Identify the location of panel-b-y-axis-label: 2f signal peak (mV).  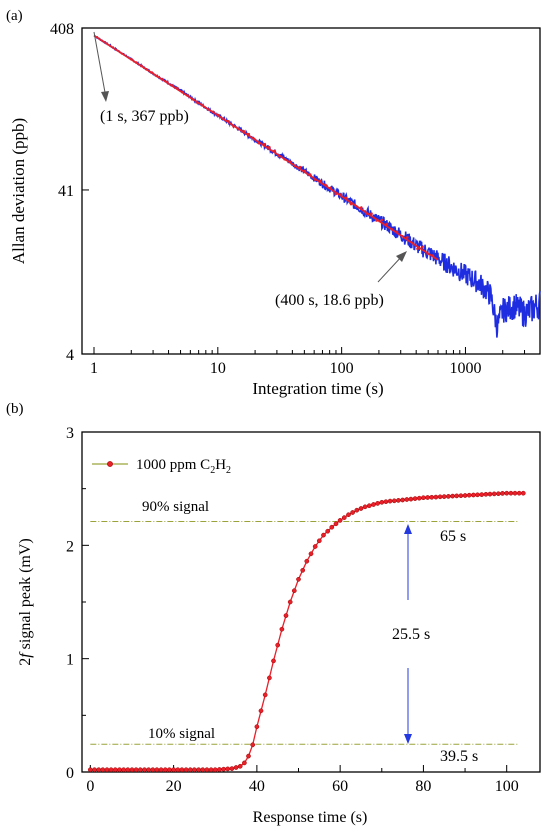
(25, 602).